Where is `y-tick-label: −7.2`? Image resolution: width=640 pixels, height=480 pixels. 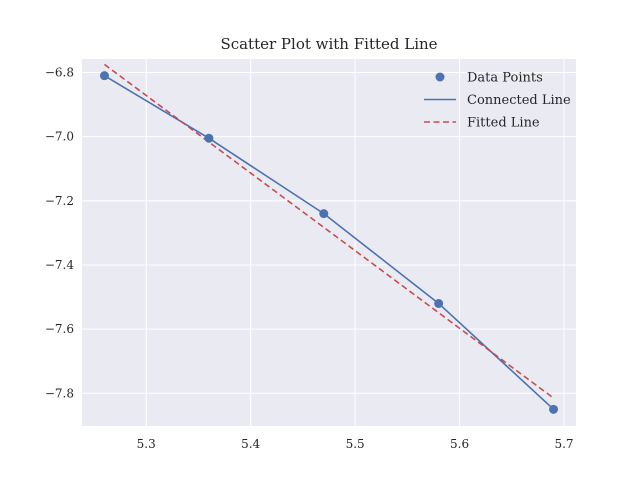
y-tick-label: −7.2 is located at coordinates (59, 201).